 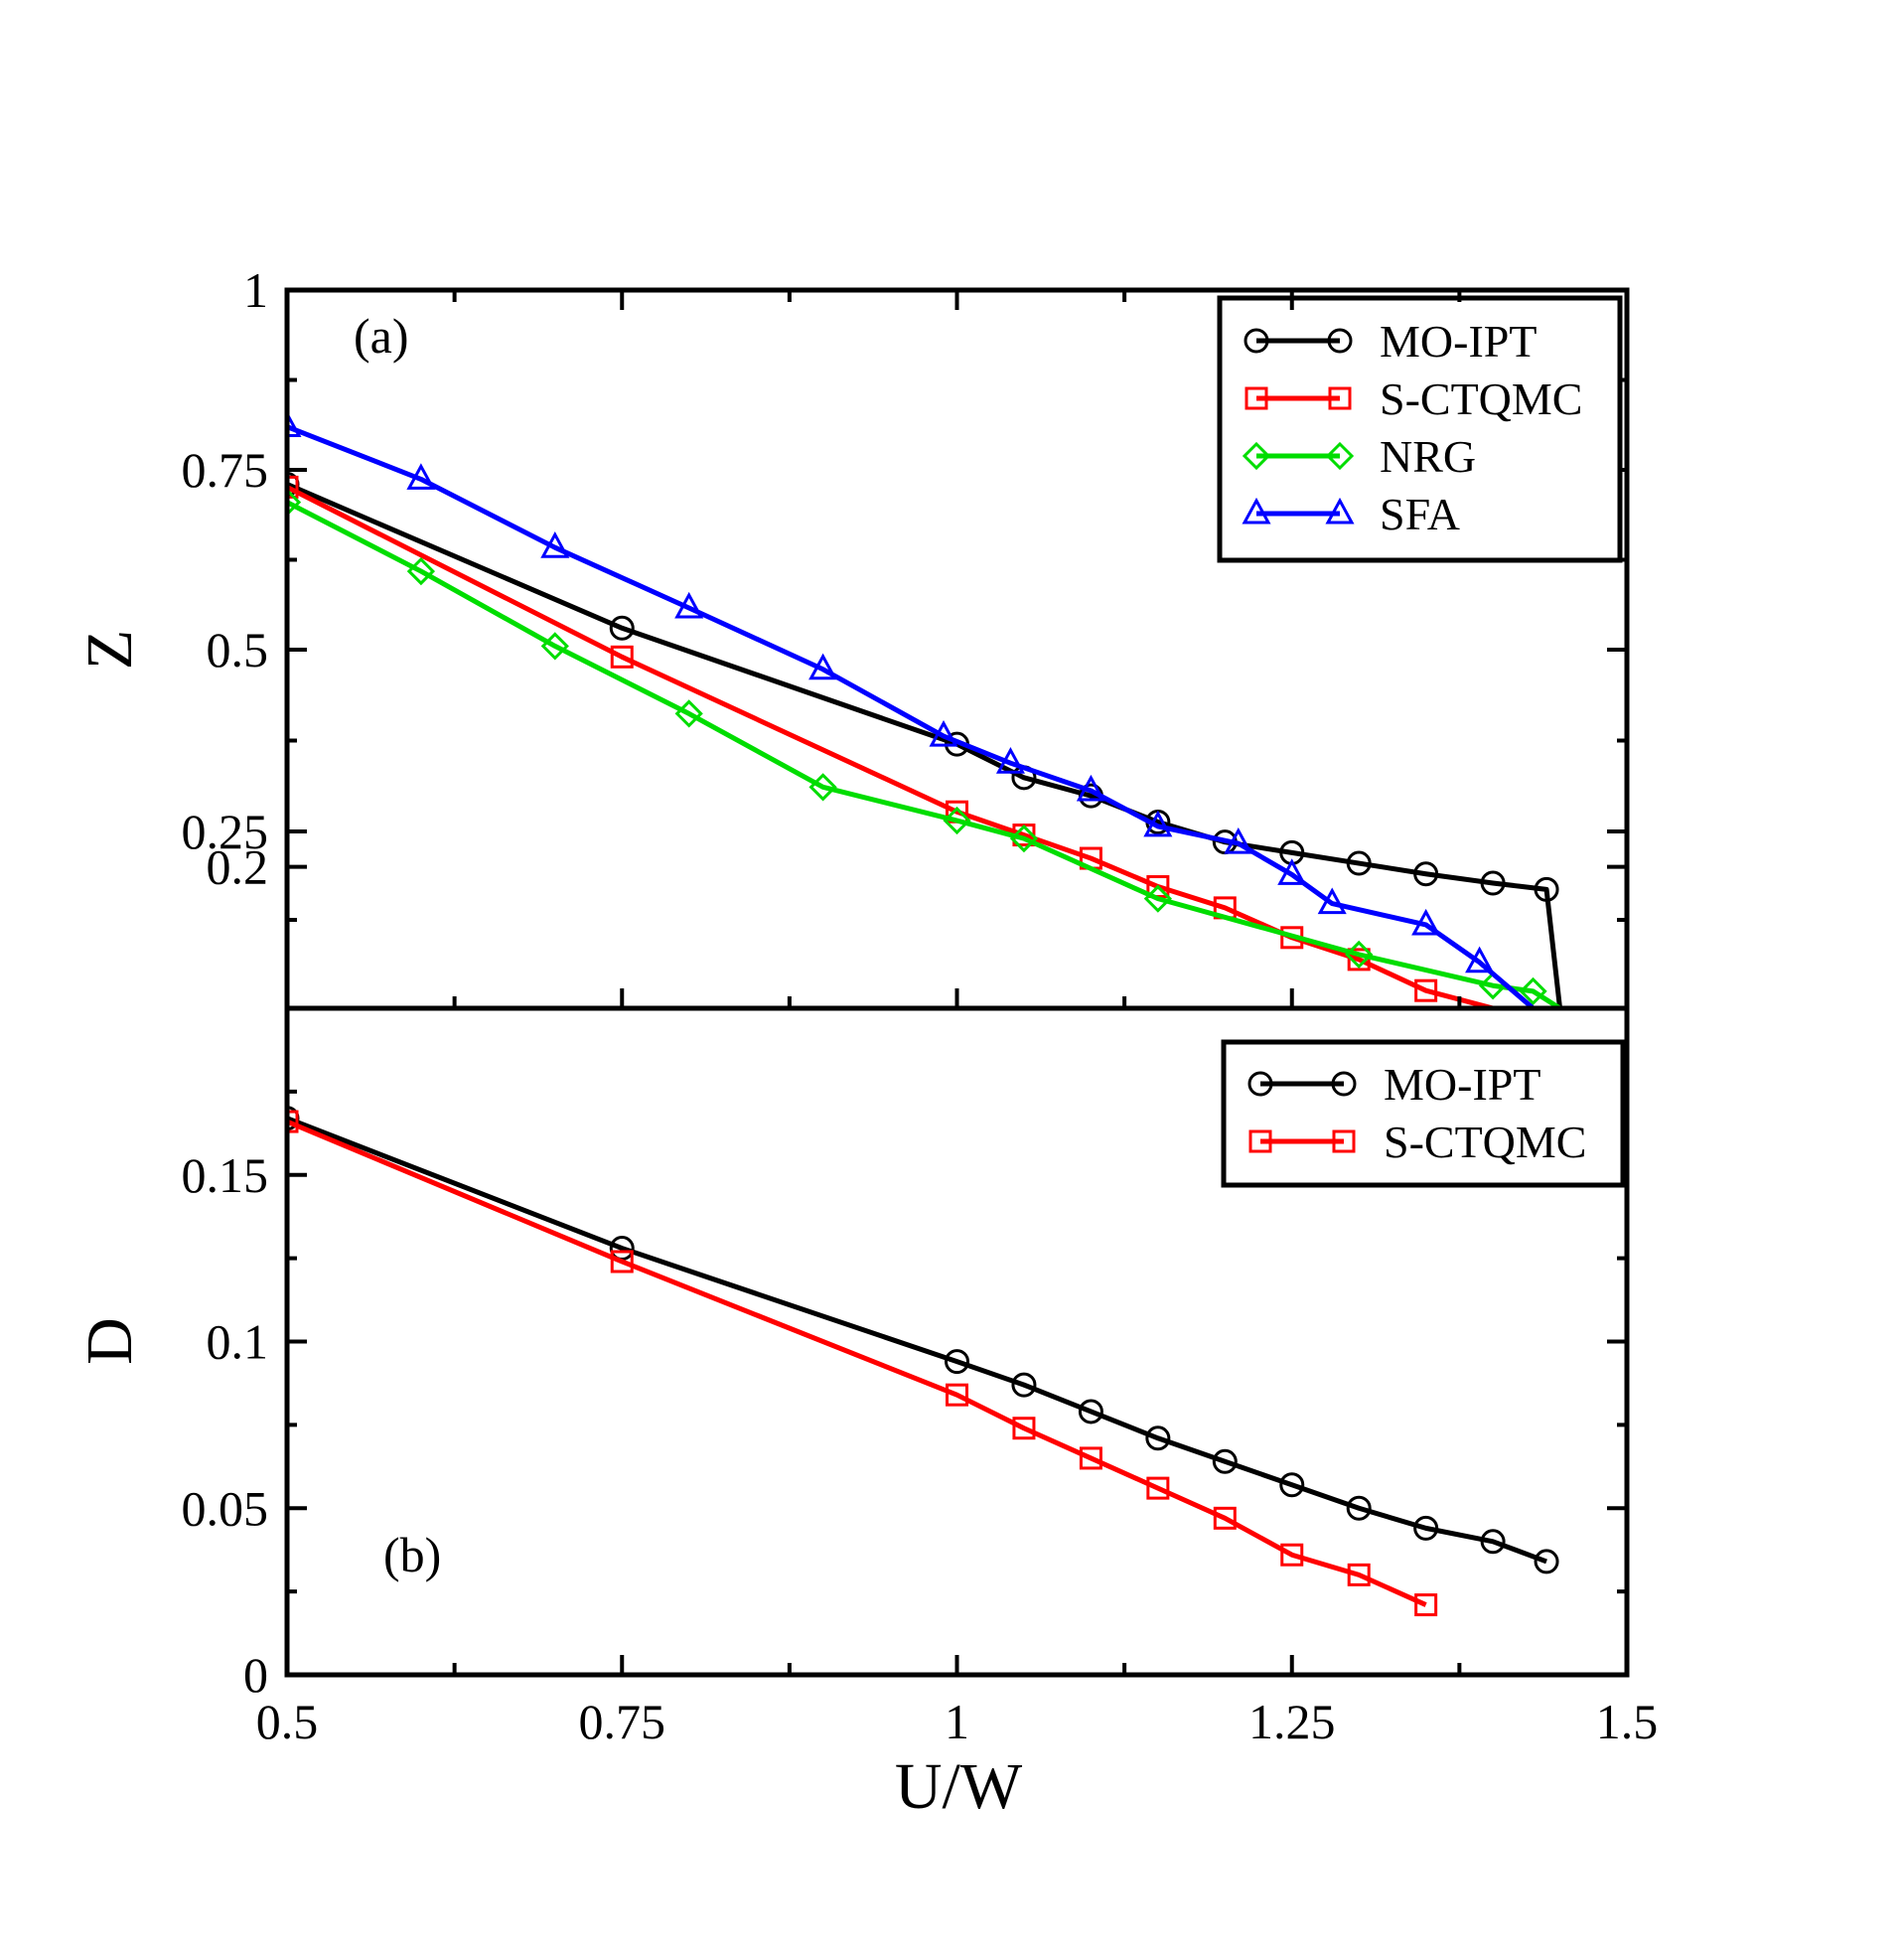 I want to click on panel-a-legend-label-sfa: SFA, so click(x=1420, y=514).